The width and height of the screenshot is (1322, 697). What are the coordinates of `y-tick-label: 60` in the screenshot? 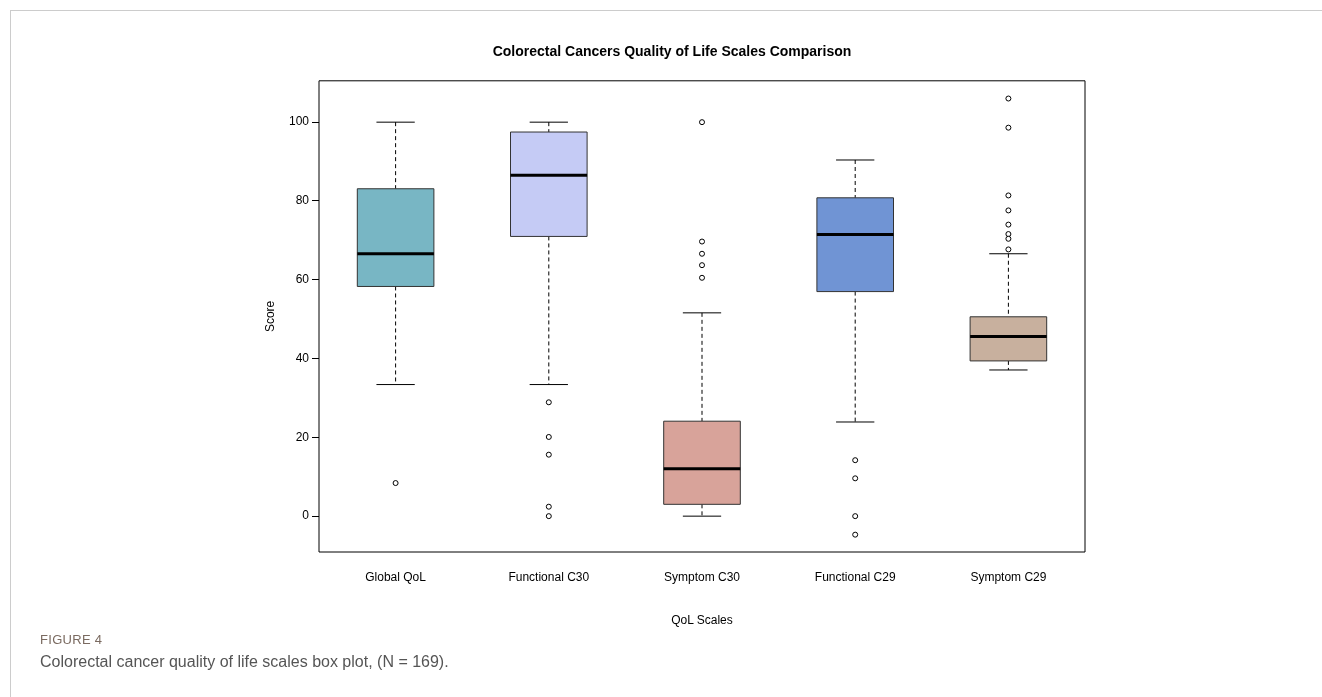 It's located at (302, 279).